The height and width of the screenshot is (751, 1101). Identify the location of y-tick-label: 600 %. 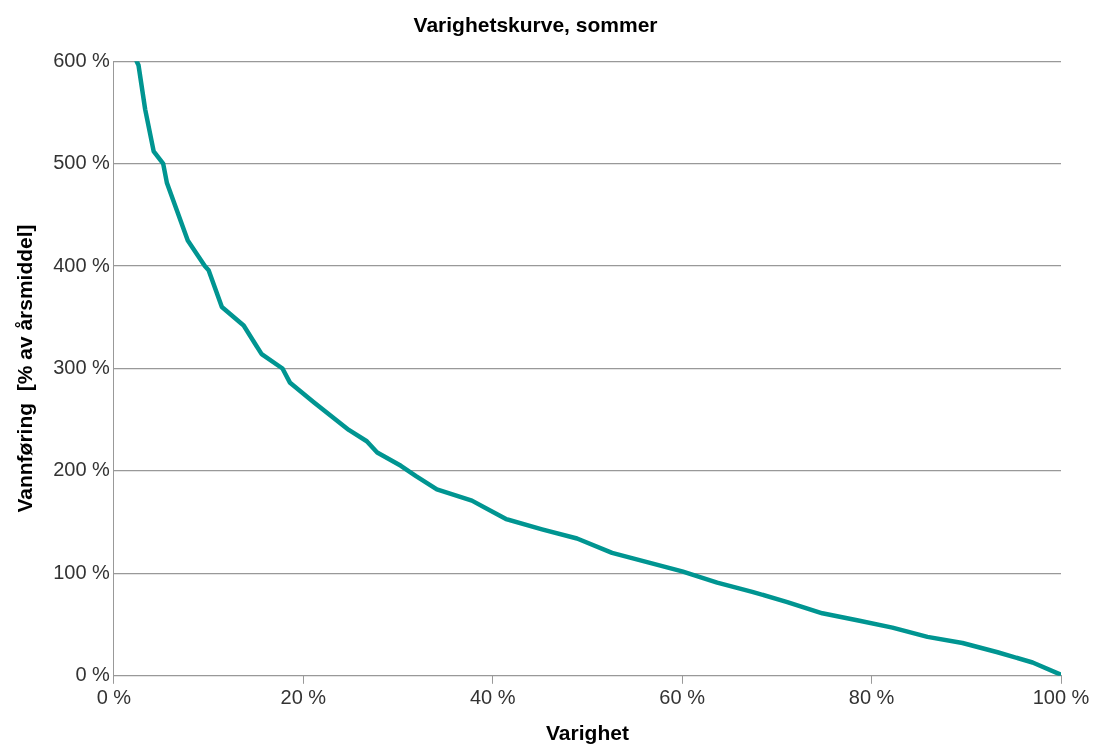
(82, 59).